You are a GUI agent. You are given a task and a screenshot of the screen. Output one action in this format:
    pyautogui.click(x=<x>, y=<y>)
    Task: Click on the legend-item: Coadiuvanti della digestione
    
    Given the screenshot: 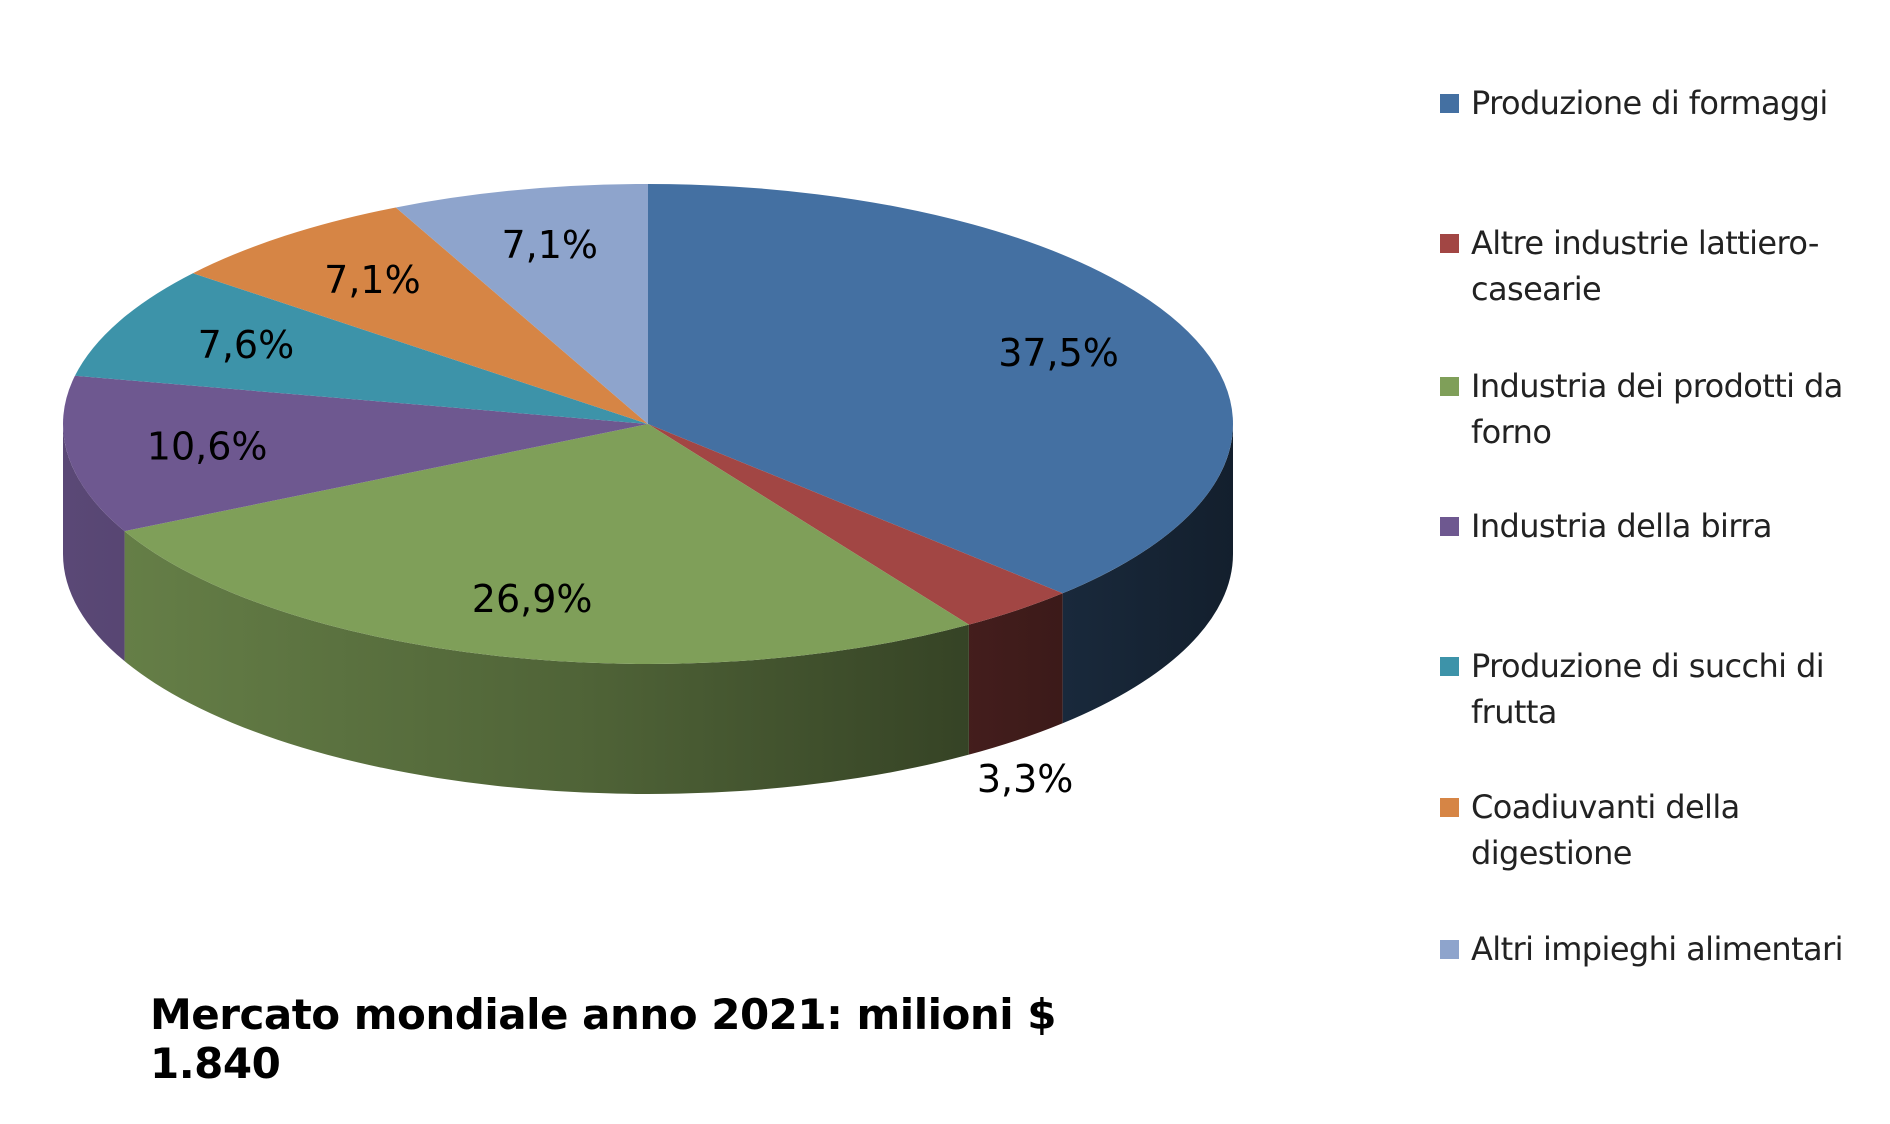 What is the action you would take?
    pyautogui.click(x=1660, y=830)
    